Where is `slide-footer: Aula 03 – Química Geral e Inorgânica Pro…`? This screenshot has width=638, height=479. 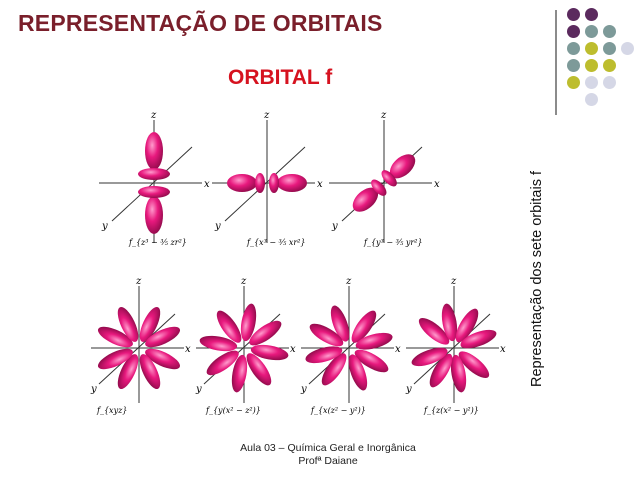 slide-footer: Aula 03 – Química Geral e Inorgânica Pro… is located at coordinates (328, 455).